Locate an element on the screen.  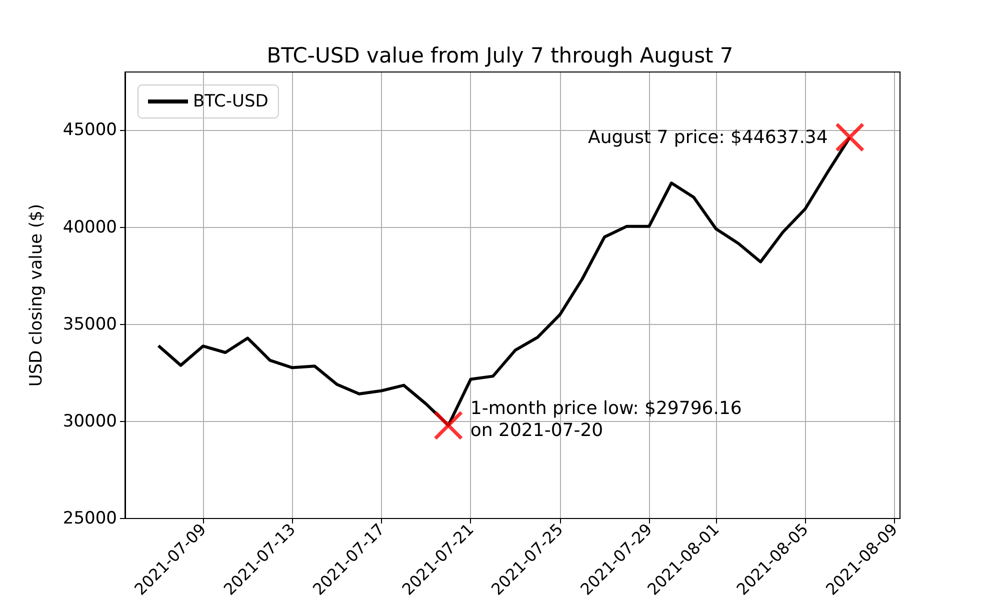
y-axis-title: USD closing value ($) is located at coordinates (36, 295).